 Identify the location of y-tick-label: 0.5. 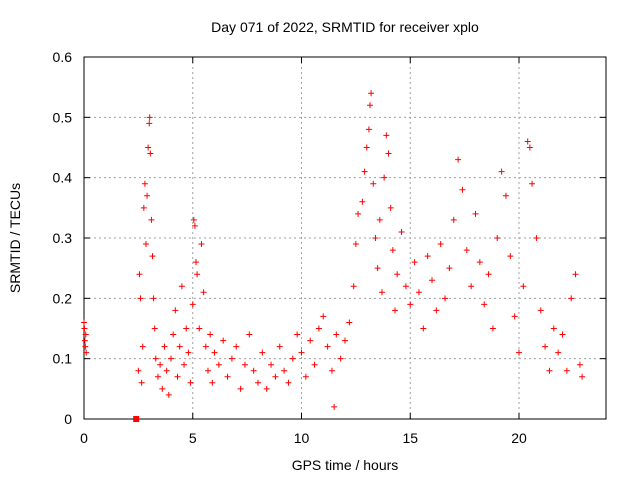
(63, 117).